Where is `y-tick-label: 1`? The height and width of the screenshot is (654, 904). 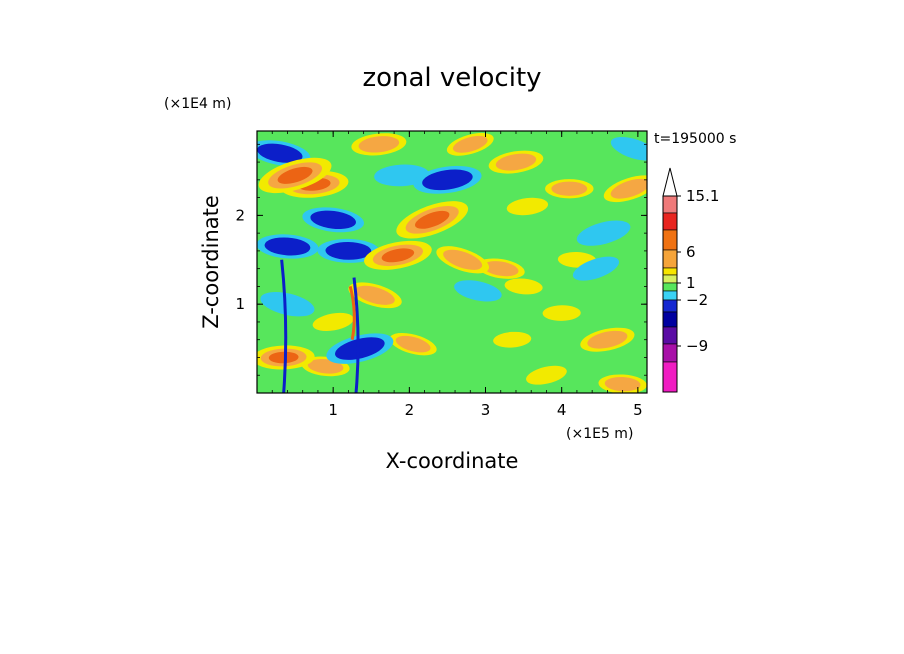
y-tick-label: 1 is located at coordinates (240, 304).